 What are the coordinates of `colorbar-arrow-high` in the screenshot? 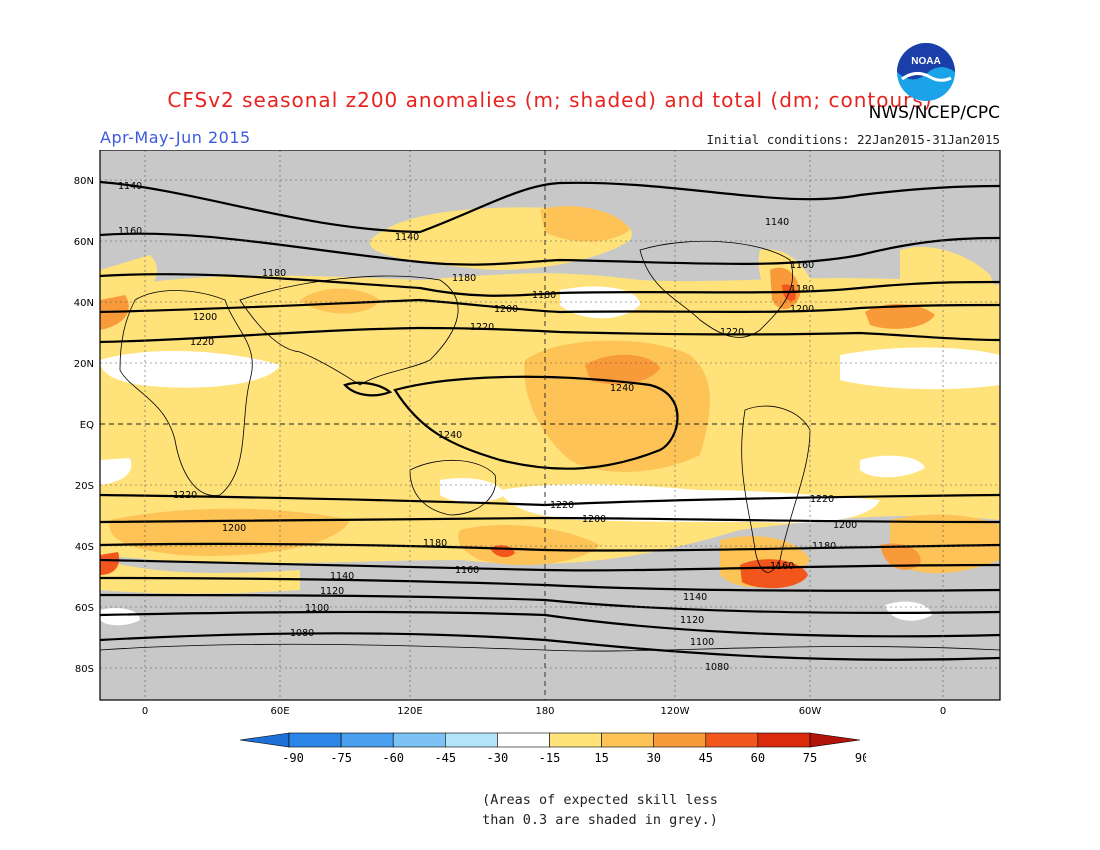 It's located at (835, 740).